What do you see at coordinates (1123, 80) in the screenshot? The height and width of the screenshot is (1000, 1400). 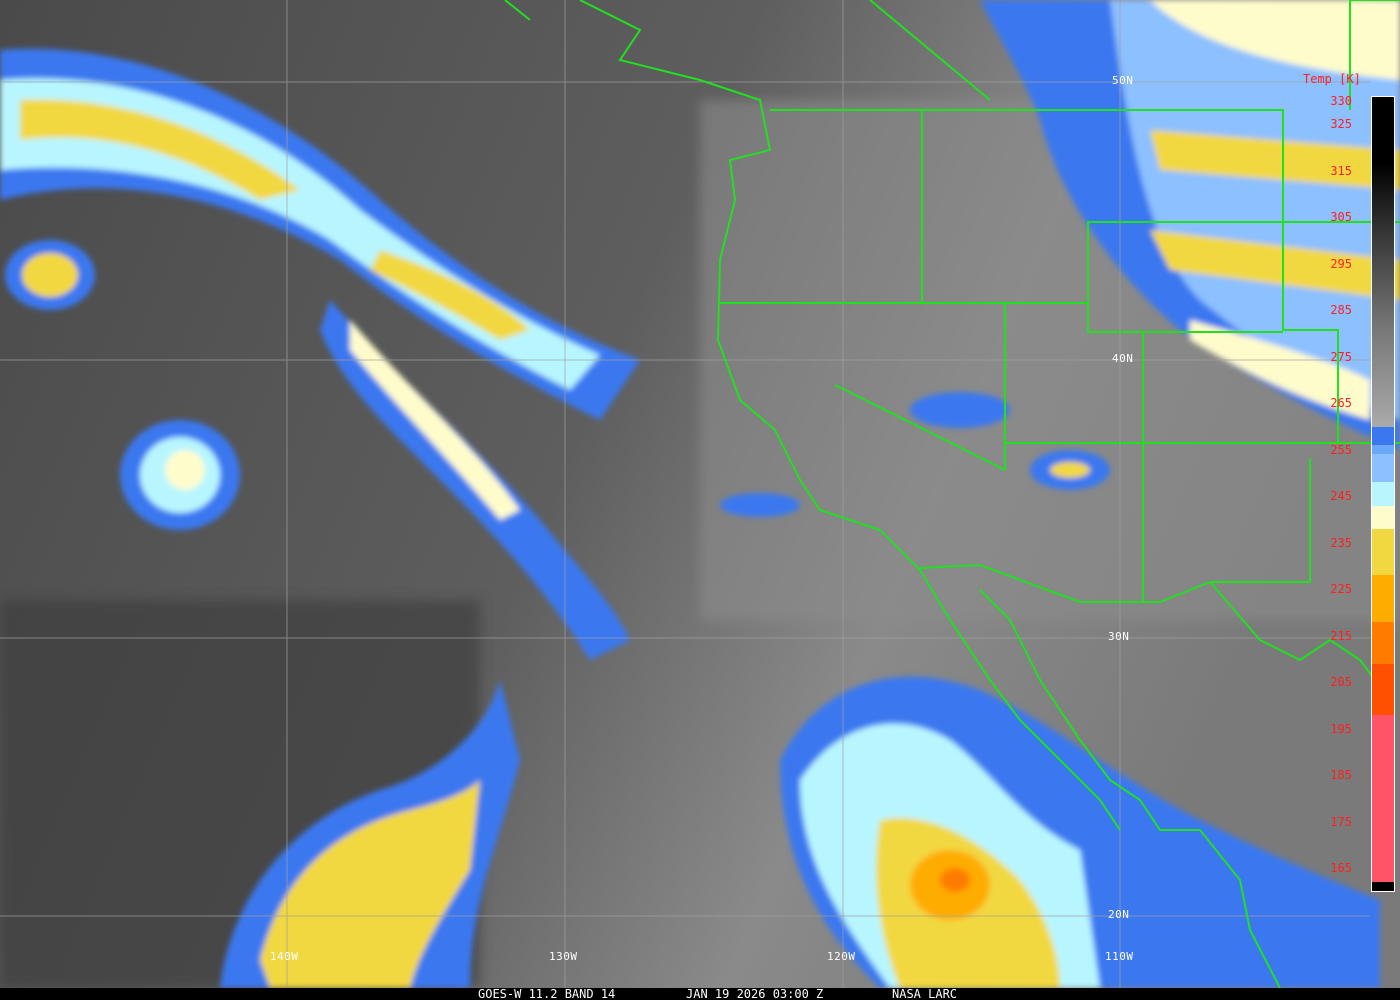 I see `lat-label: 50N` at bounding box center [1123, 80].